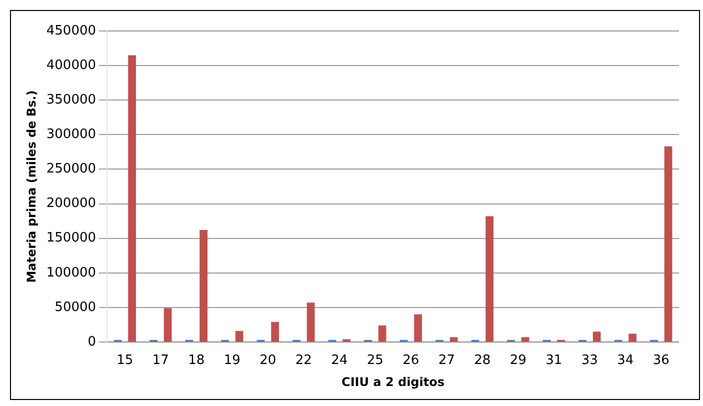 This screenshot has height=406, width=703. I want to click on x-tick-label: 33, so click(589, 360).